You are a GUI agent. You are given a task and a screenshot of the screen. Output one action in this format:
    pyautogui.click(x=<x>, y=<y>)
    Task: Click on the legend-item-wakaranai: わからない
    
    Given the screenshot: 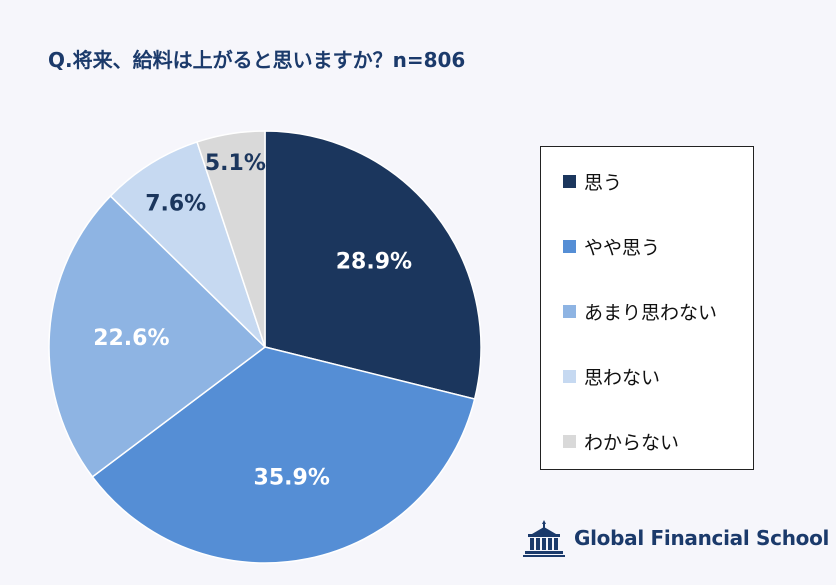 What is the action you would take?
    pyautogui.click(x=621, y=441)
    